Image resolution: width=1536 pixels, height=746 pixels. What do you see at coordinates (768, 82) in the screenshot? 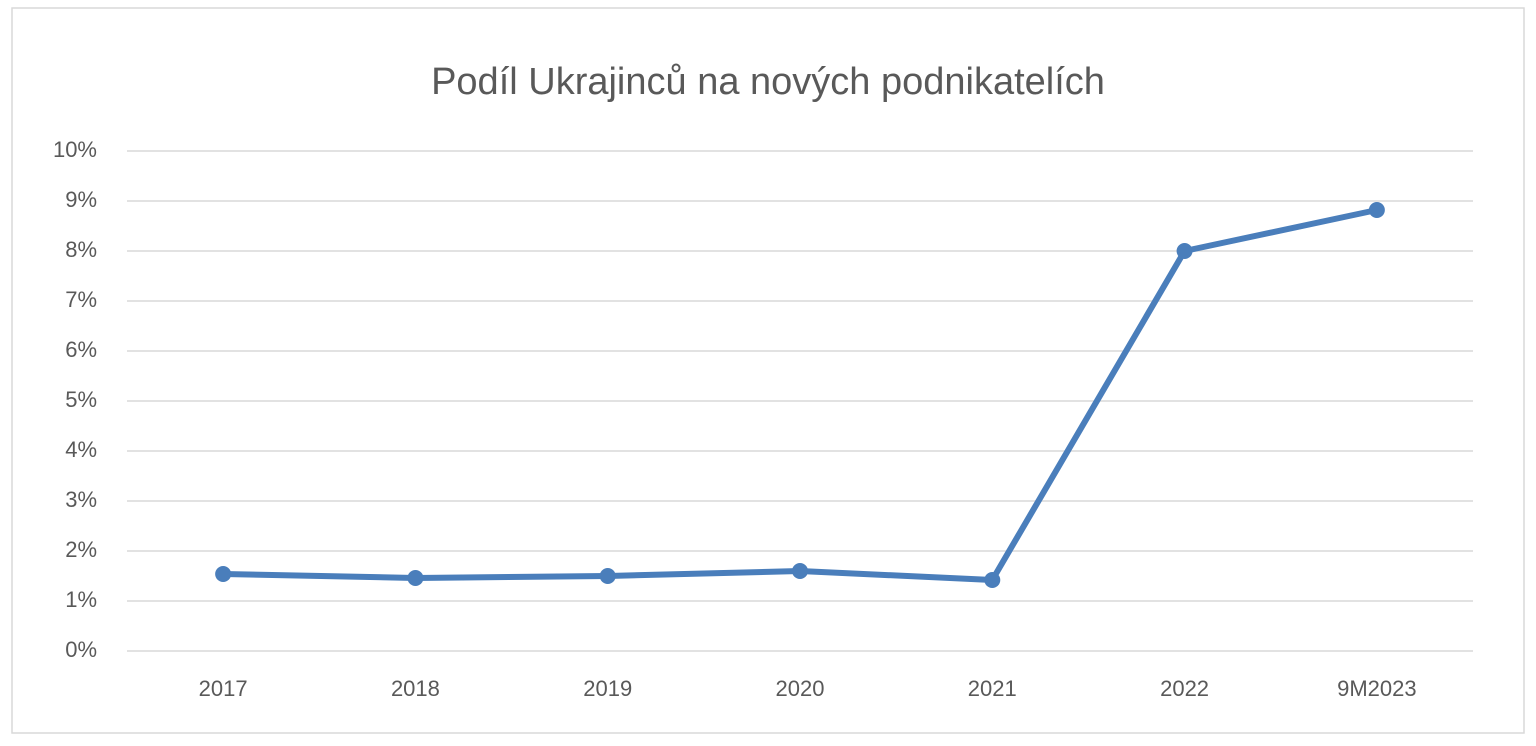
I see `chart-title: Podíl Ukrajinců na nových podnikatelích` at bounding box center [768, 82].